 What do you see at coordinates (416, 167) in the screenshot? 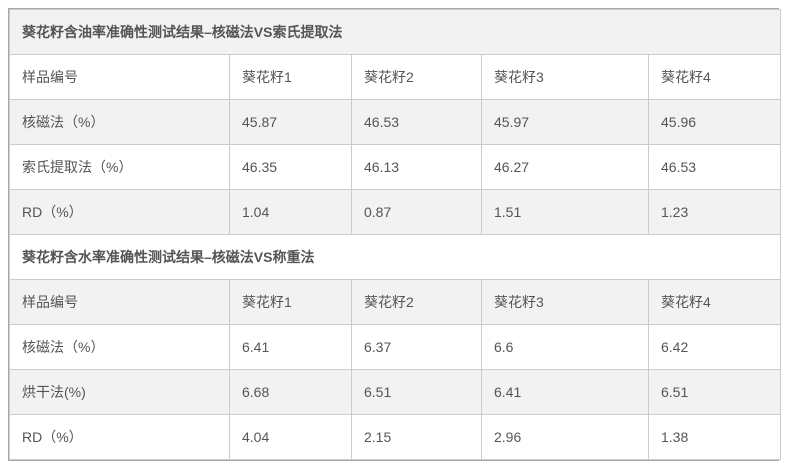
I see `table-cell: 46.13` at bounding box center [416, 167].